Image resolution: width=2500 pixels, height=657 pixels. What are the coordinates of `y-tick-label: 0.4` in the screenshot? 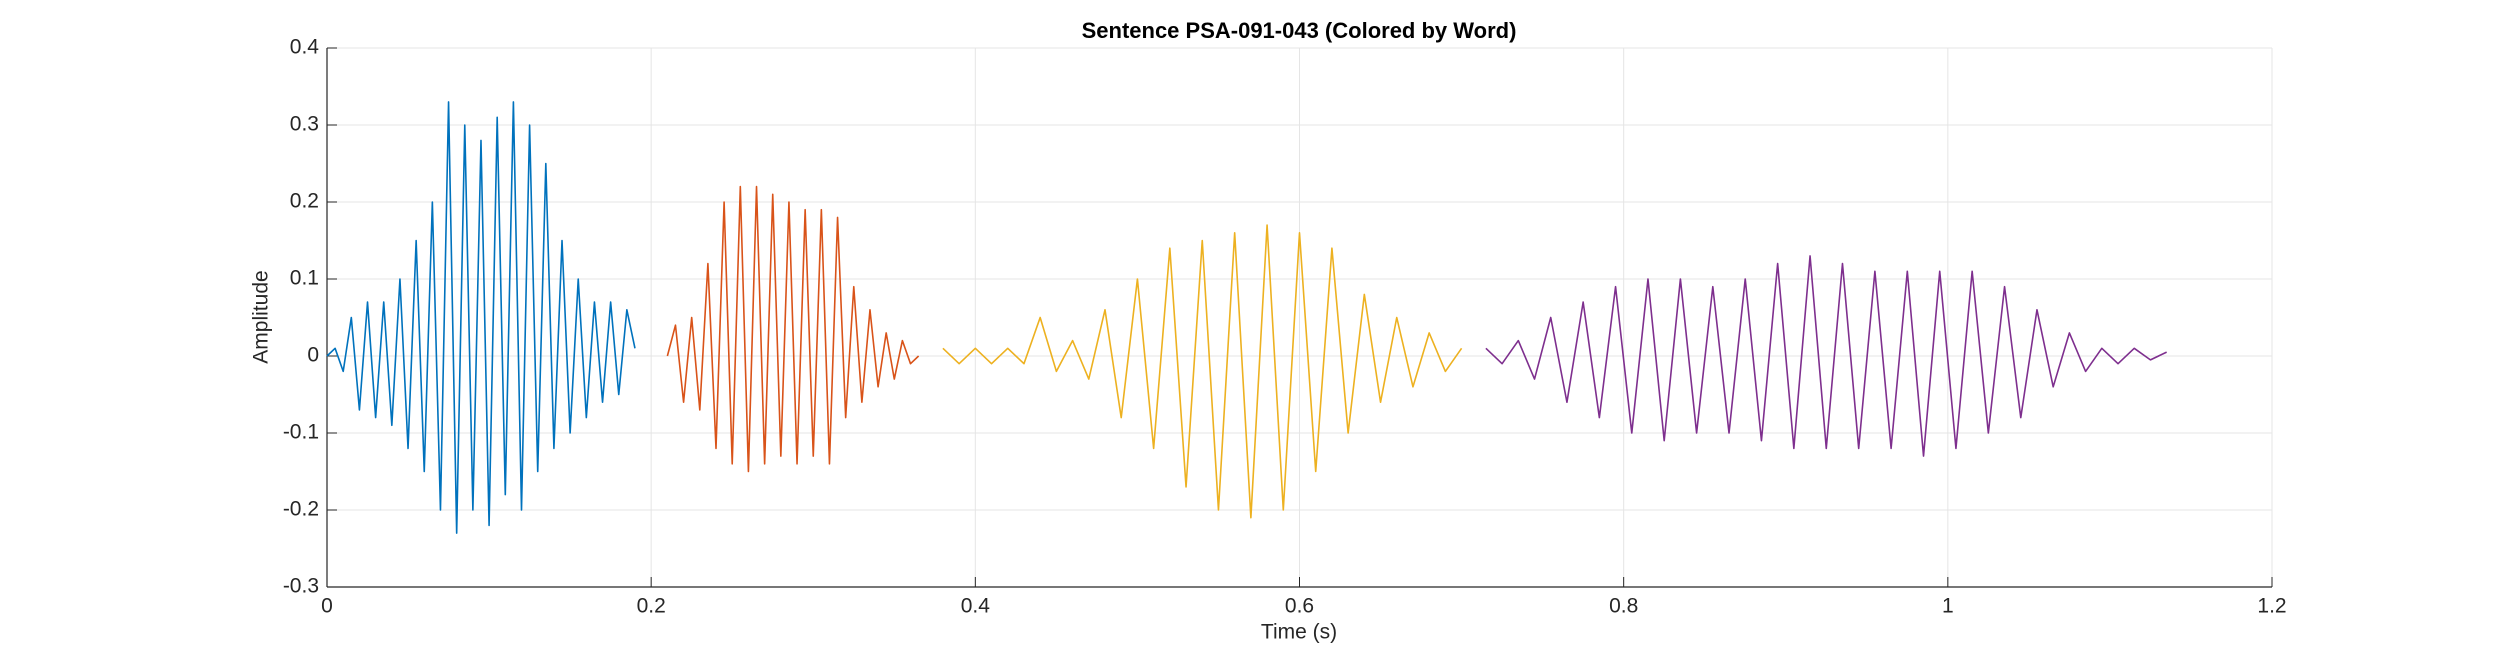 It's located at (305, 47).